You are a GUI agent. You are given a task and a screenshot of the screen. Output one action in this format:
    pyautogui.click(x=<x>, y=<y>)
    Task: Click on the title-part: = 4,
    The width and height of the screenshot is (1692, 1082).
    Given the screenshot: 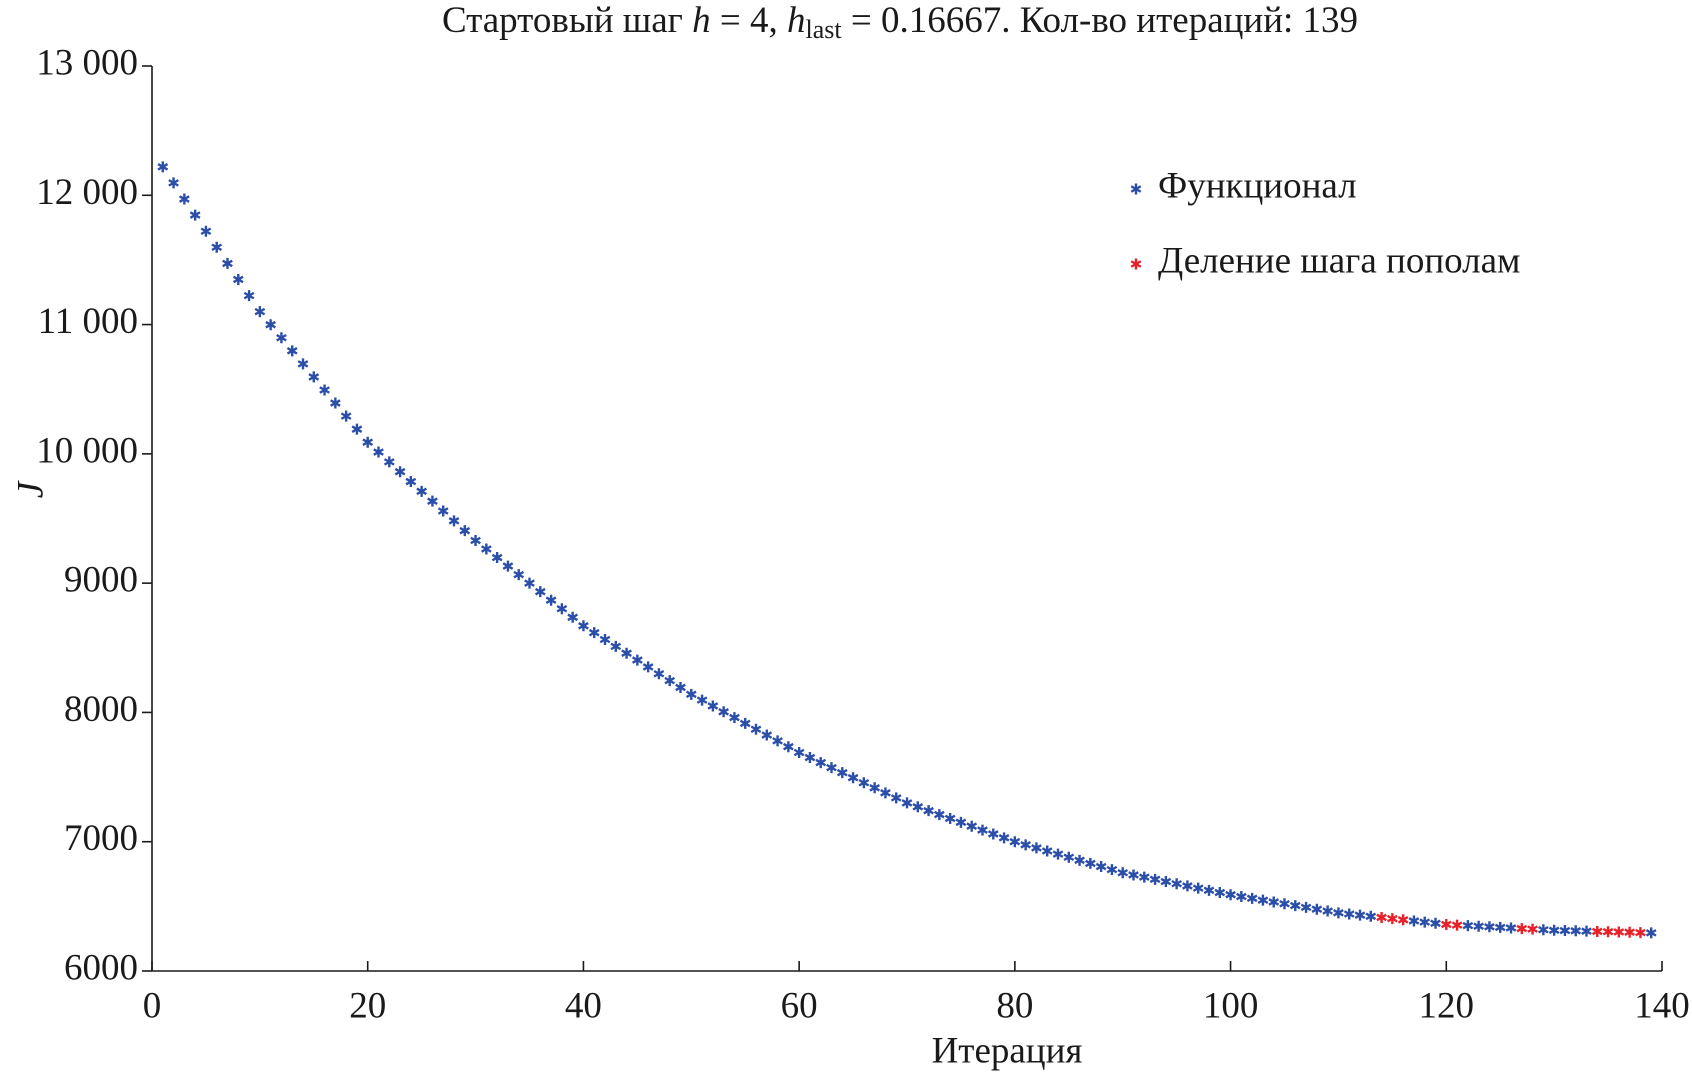 What is the action you would take?
    pyautogui.click(x=749, y=20)
    